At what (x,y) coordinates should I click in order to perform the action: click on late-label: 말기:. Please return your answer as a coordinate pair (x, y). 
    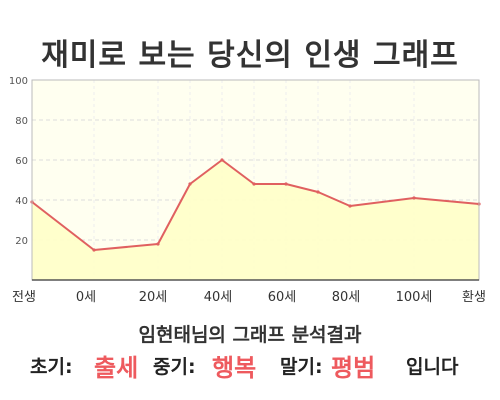
    Looking at the image, I should click on (301, 367).